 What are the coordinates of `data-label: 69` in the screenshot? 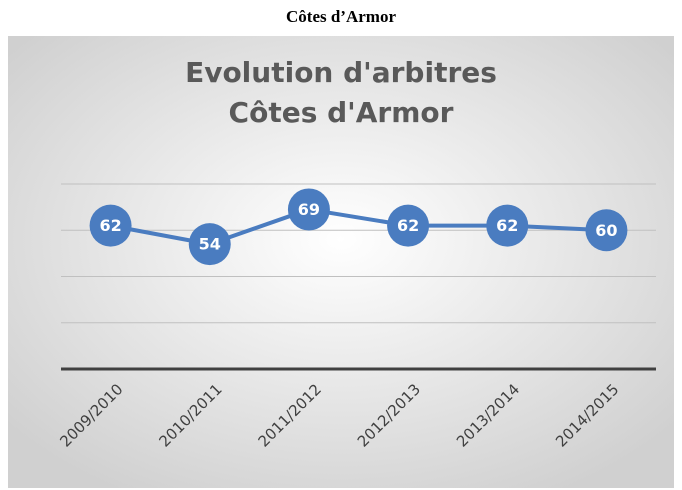 It's located at (309, 209).